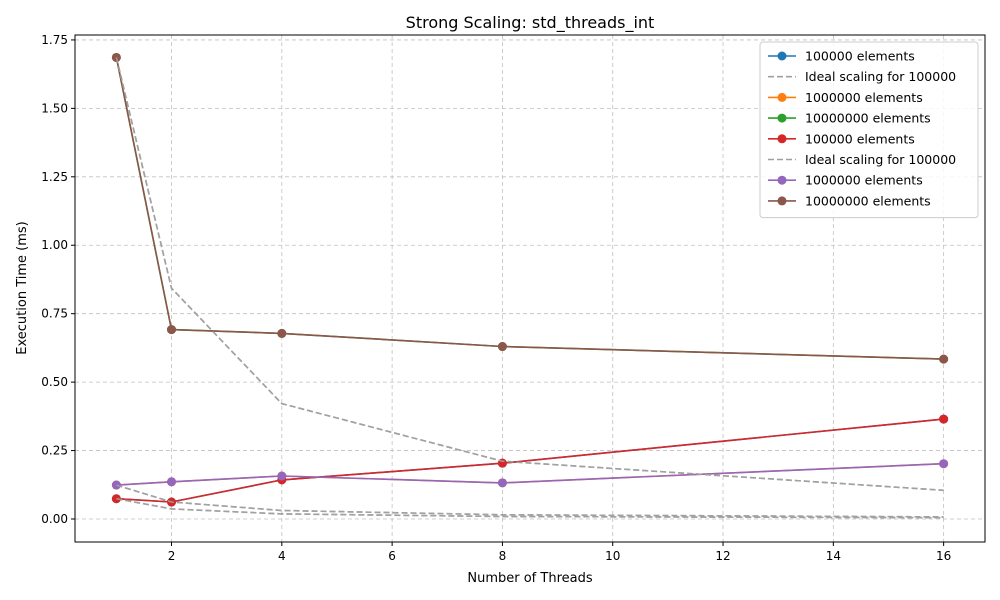 The image size is (1000, 600). I want to click on chart-title: Strong Scaling: std_threads_int, so click(530, 23).